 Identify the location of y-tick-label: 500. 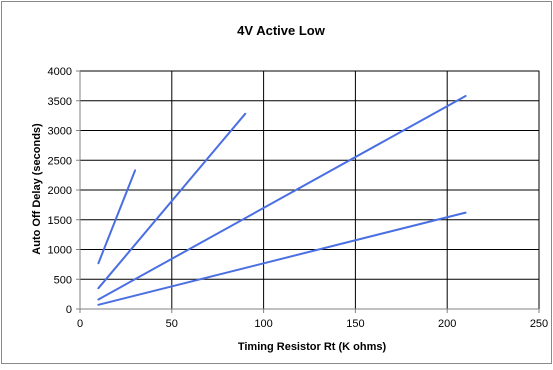
(63, 280).